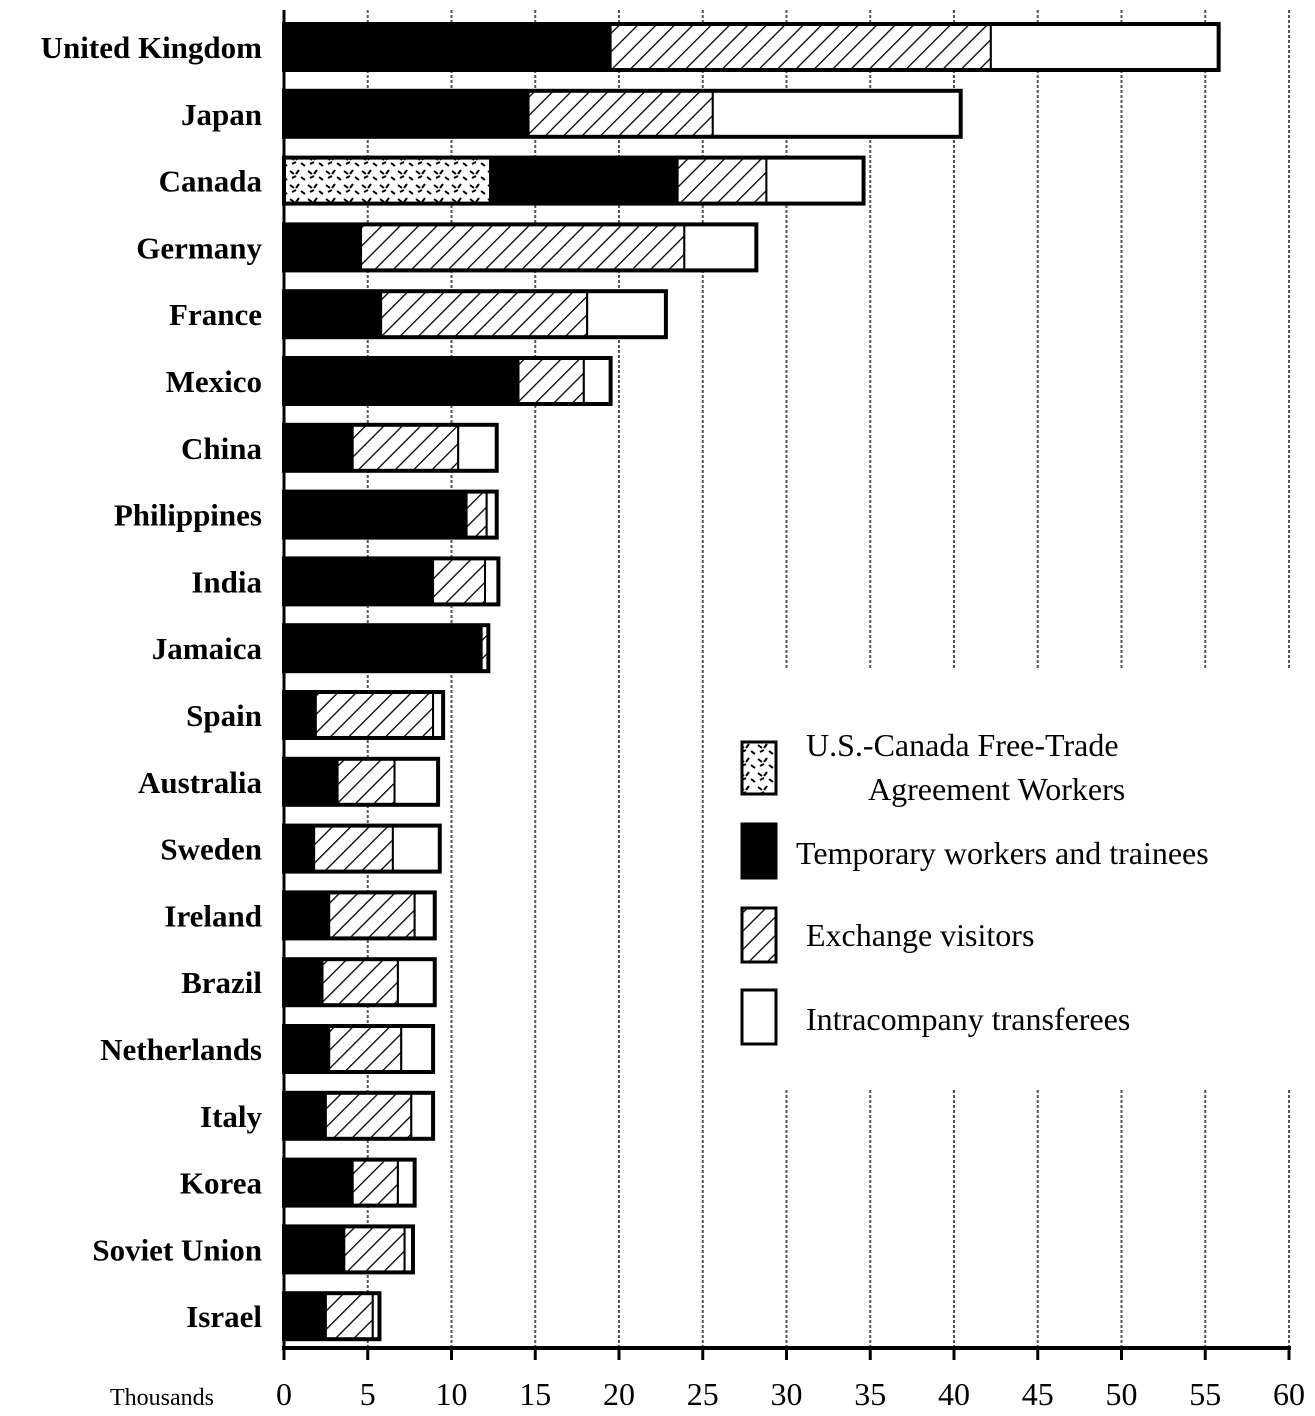  I want to click on category-label: Soviet Union, so click(177, 1249).